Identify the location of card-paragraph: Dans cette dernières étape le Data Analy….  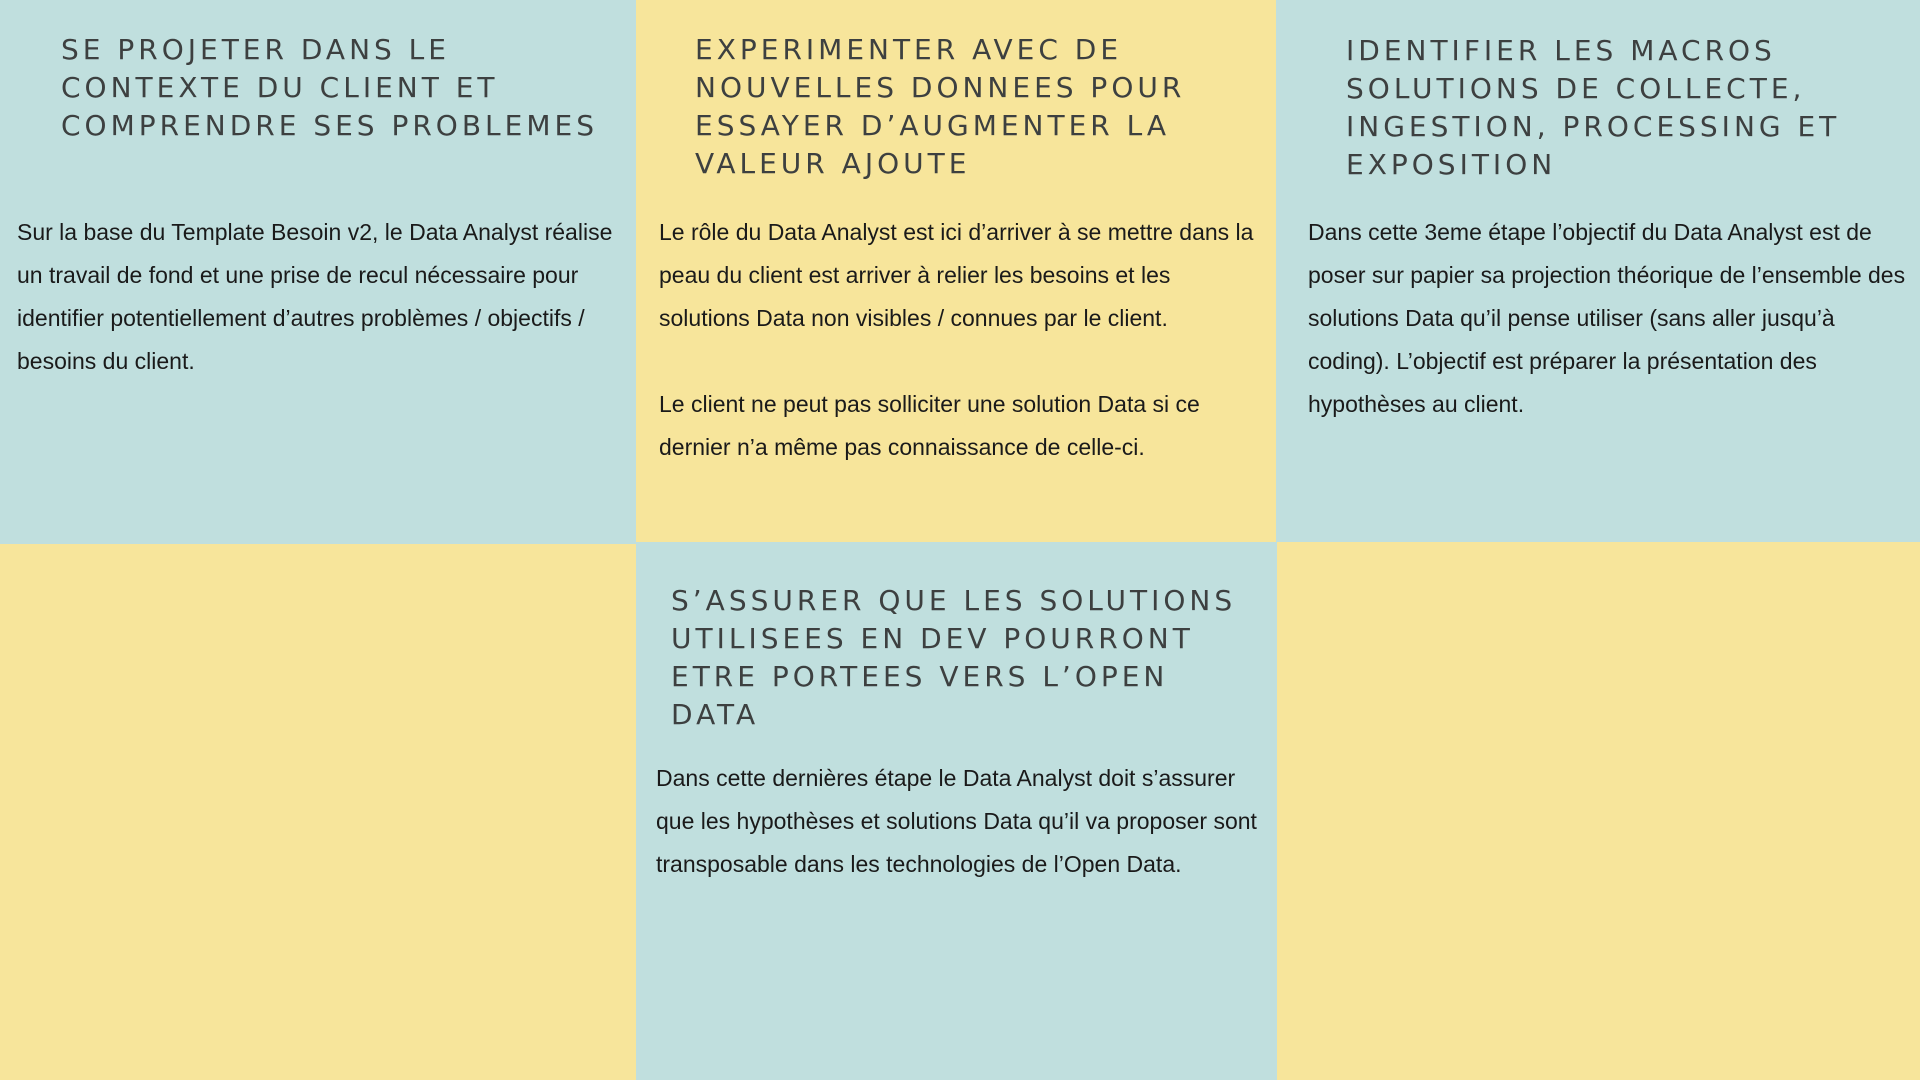
(956, 821).